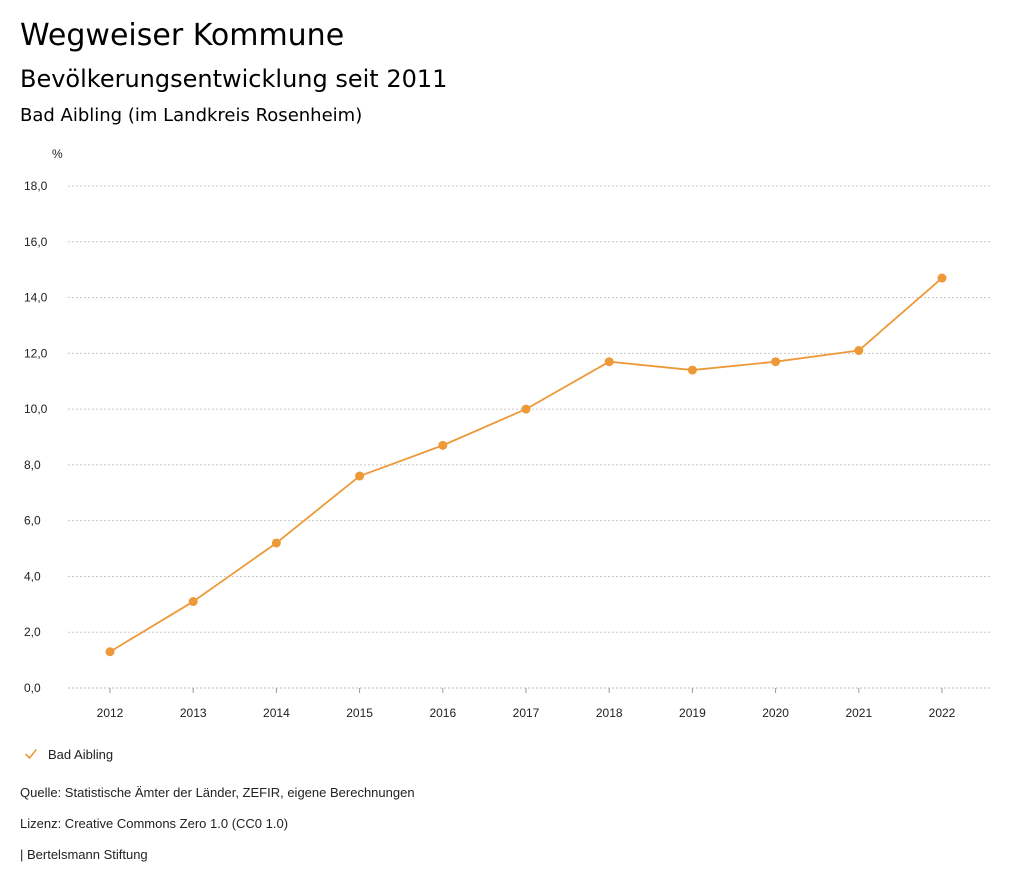 This screenshot has width=1024, height=888. Describe the element at coordinates (32, 521) in the screenshot. I see `y-tick-label: 6,0` at that location.